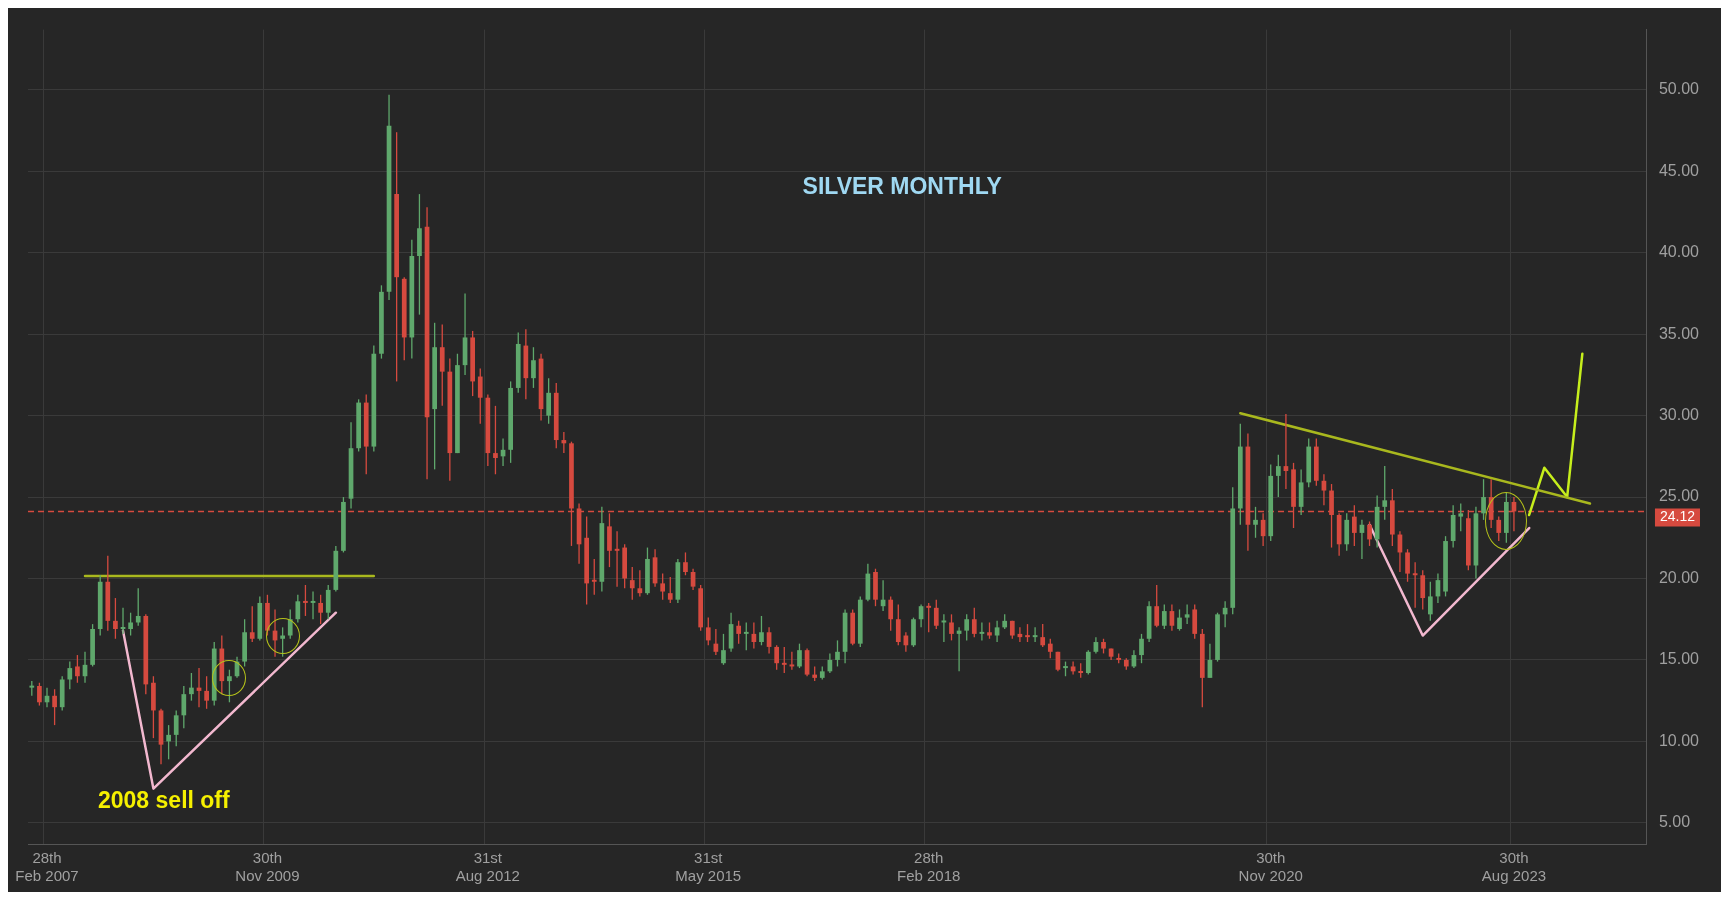  Describe the element at coordinates (1674, 822) in the screenshot. I see `y-tick-label: 5.00` at that location.